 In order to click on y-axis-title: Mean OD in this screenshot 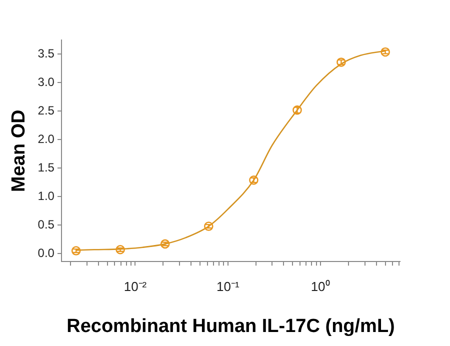, I will do `click(19, 151)`.